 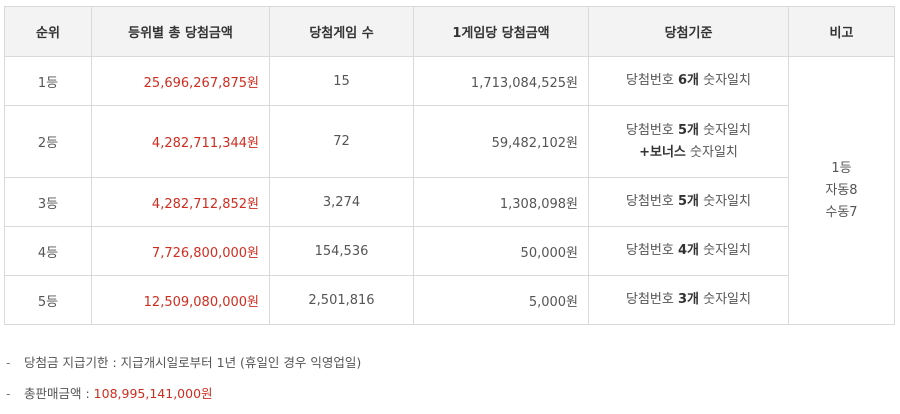 What do you see at coordinates (48, 141) in the screenshot?
I see `rank-cell: 2등` at bounding box center [48, 141].